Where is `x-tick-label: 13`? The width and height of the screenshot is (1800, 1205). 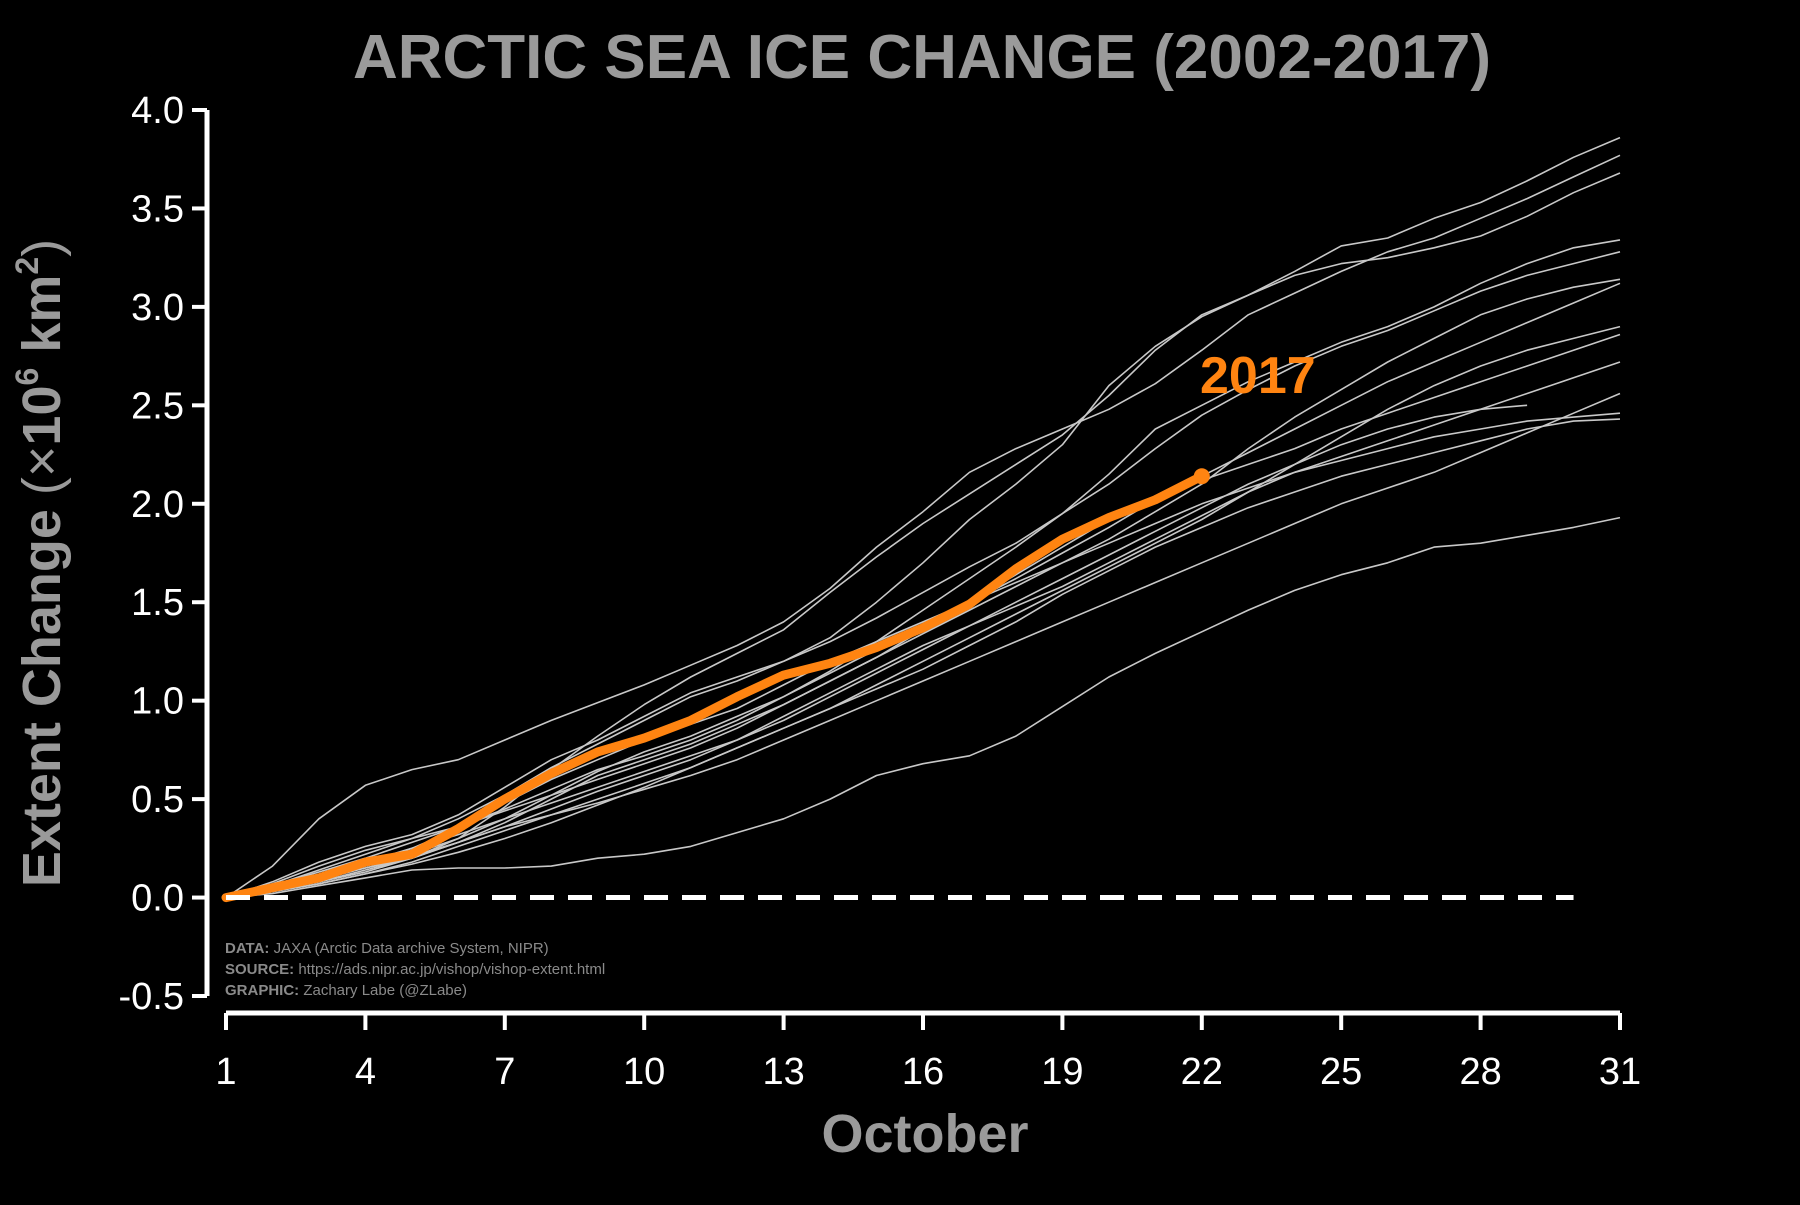
x-tick-label: 13 is located at coordinates (783, 1072).